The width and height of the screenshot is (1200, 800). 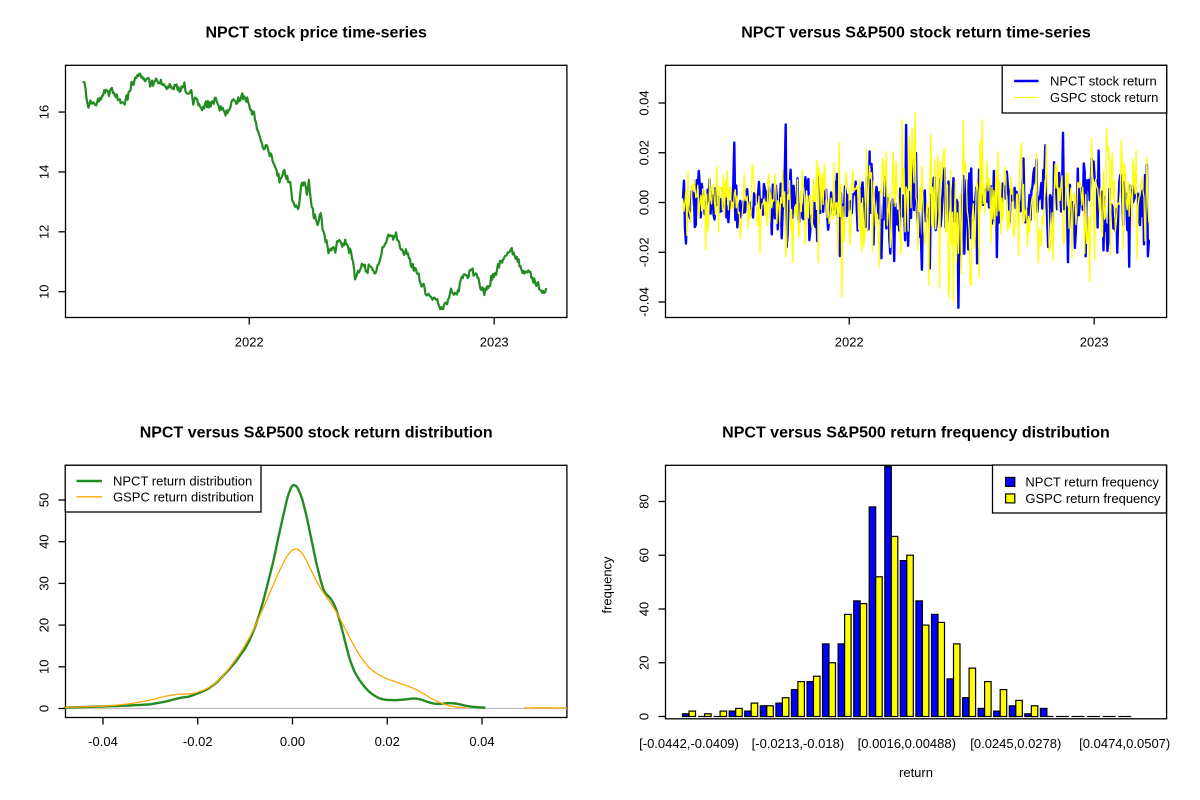 What do you see at coordinates (689, 743) in the screenshot?
I see `svg-text: [-0.0442,-0.0409)` at bounding box center [689, 743].